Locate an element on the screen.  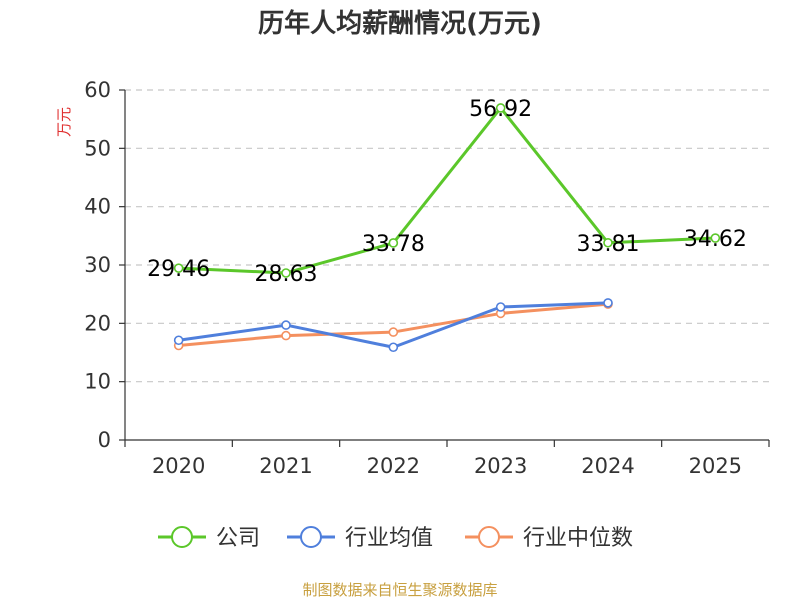
source-note: 制图数据来自恒生聚源数据库 is located at coordinates (399, 590).